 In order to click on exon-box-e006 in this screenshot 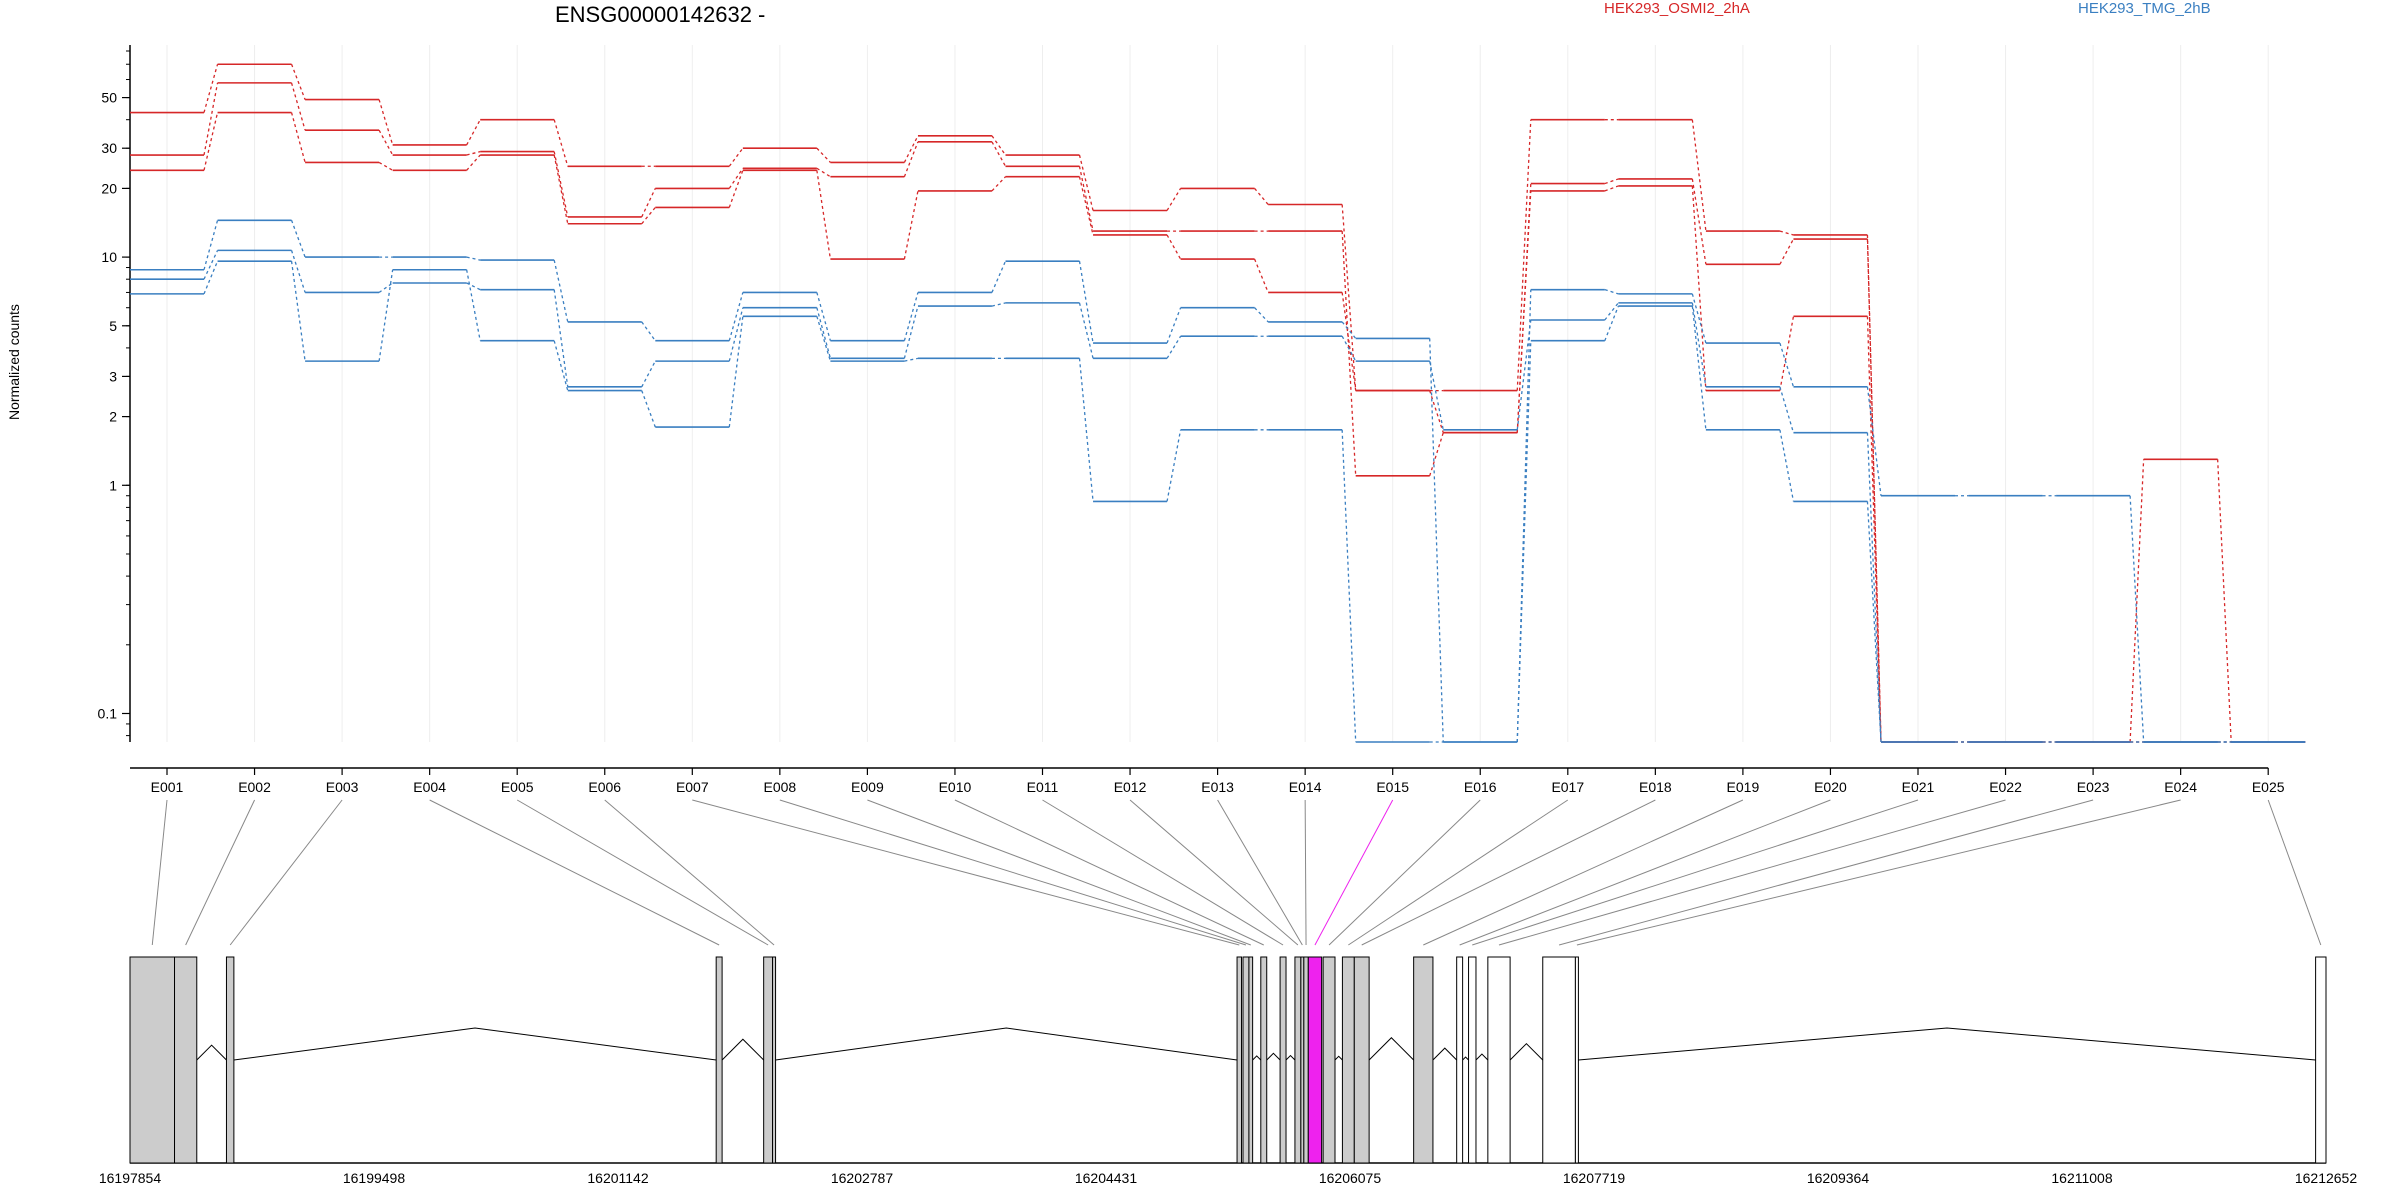, I will do `click(774, 1060)`.